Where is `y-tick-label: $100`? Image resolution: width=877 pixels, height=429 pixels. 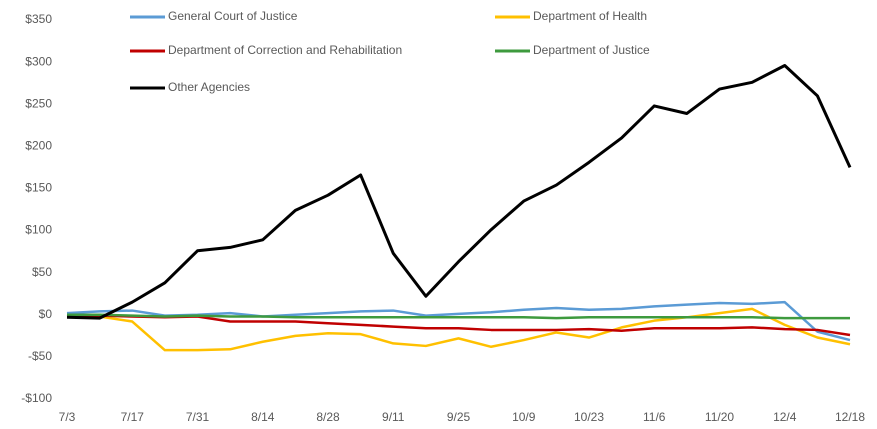 y-tick-label: $100 is located at coordinates (38, 230).